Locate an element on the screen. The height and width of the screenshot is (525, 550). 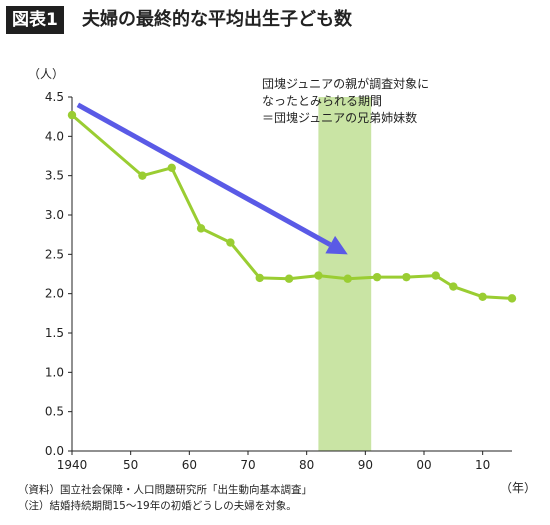
y-tick-label: 2.0 is located at coordinates (54, 294).